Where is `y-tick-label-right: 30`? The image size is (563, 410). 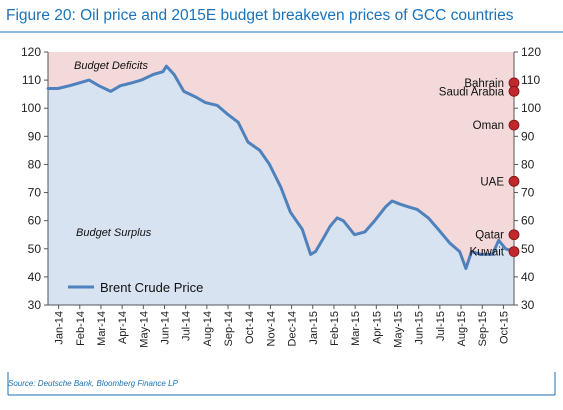 y-tick-label-right: 30 is located at coordinates (528, 305).